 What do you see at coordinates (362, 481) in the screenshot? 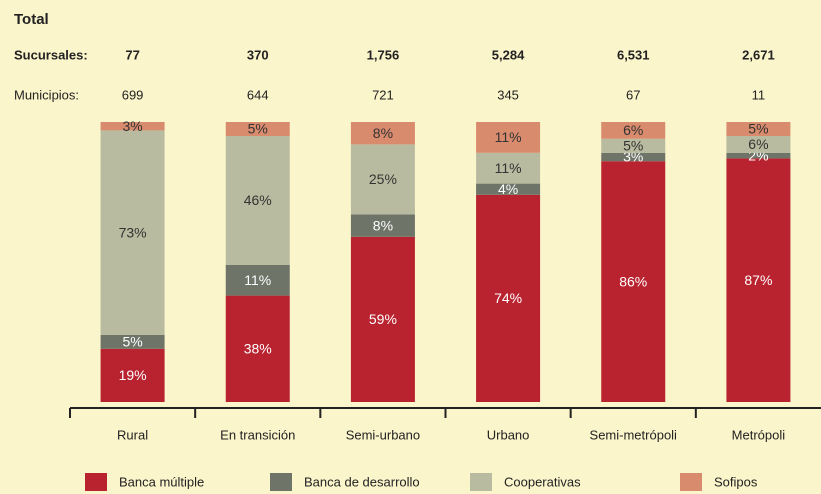
I see `legend-label: Banca de desarrollo` at bounding box center [362, 481].